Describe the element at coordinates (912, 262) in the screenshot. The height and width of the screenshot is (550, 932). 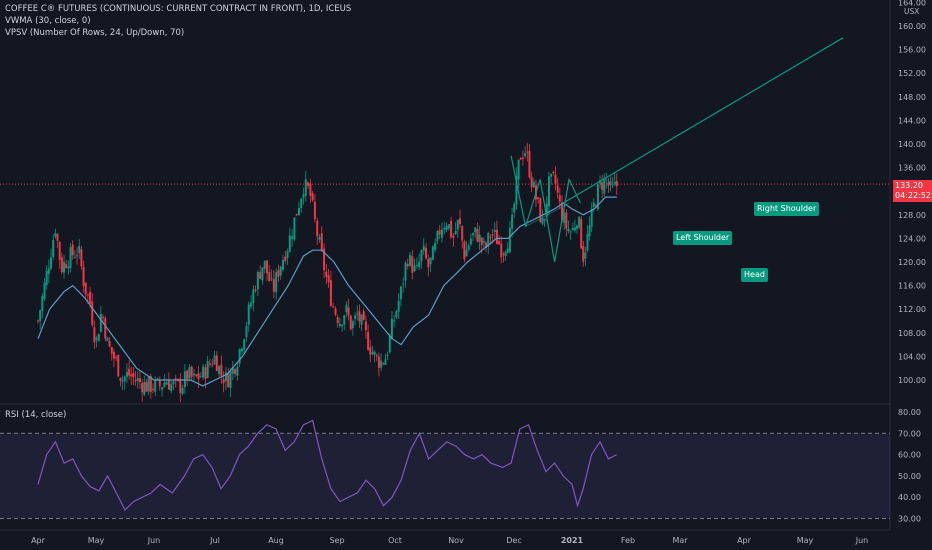
I see `price-tick-label: 120.00` at that location.